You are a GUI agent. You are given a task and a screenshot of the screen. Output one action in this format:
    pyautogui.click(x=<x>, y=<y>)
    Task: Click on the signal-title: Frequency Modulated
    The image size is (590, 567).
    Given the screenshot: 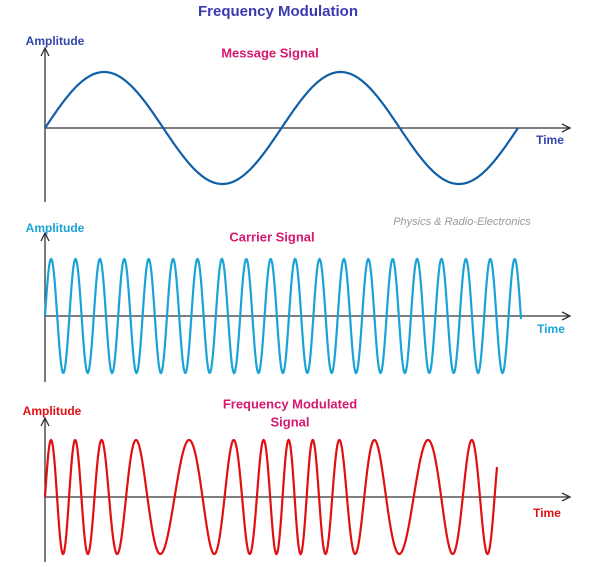 What is the action you would take?
    pyautogui.click(x=290, y=403)
    